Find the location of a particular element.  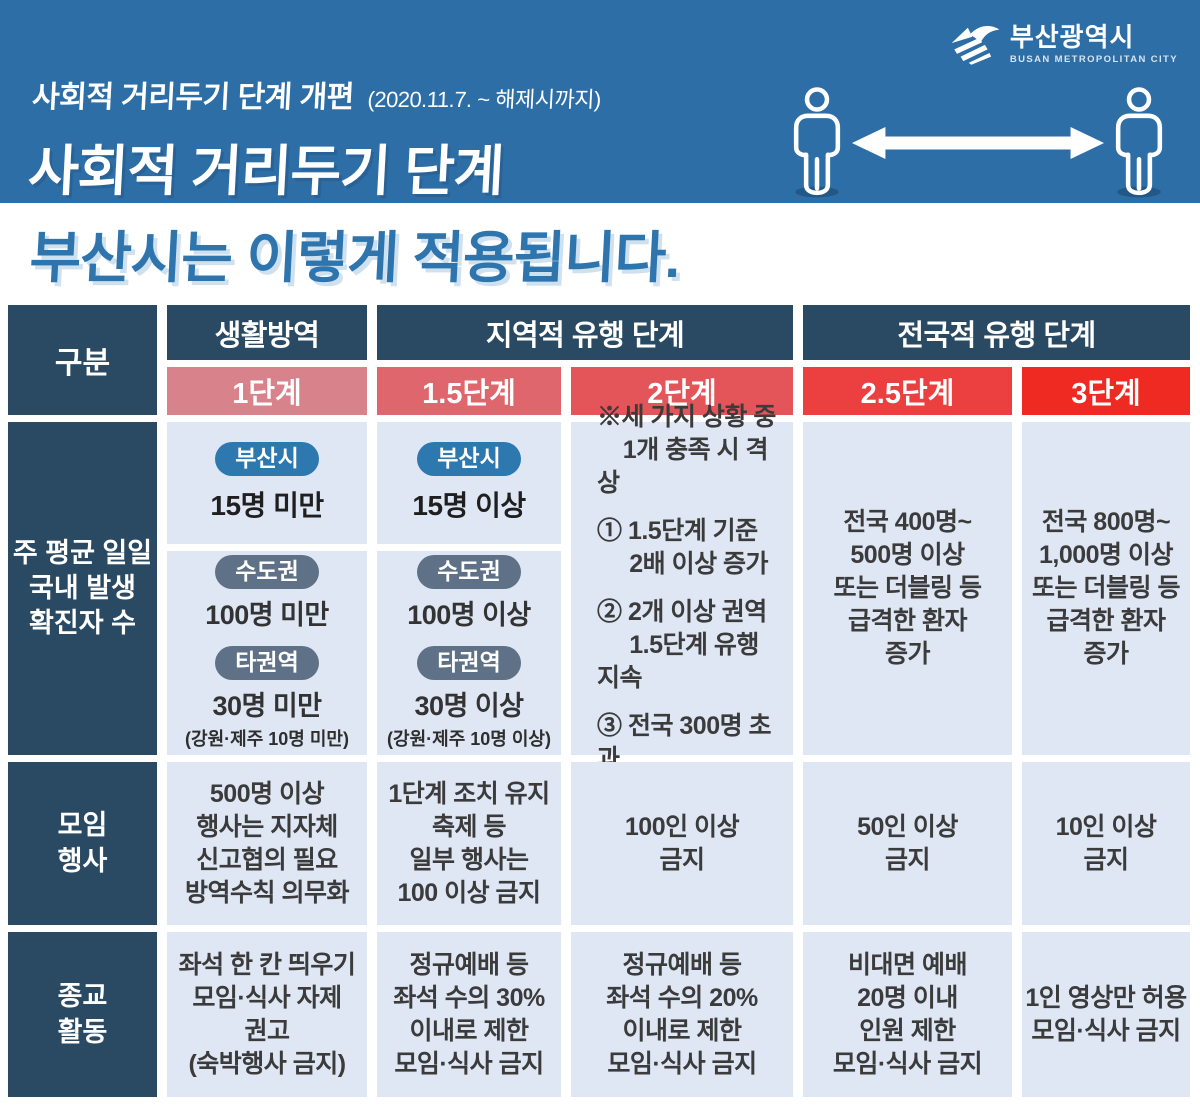

stage-header-1: 1단계 is located at coordinates (267, 391).